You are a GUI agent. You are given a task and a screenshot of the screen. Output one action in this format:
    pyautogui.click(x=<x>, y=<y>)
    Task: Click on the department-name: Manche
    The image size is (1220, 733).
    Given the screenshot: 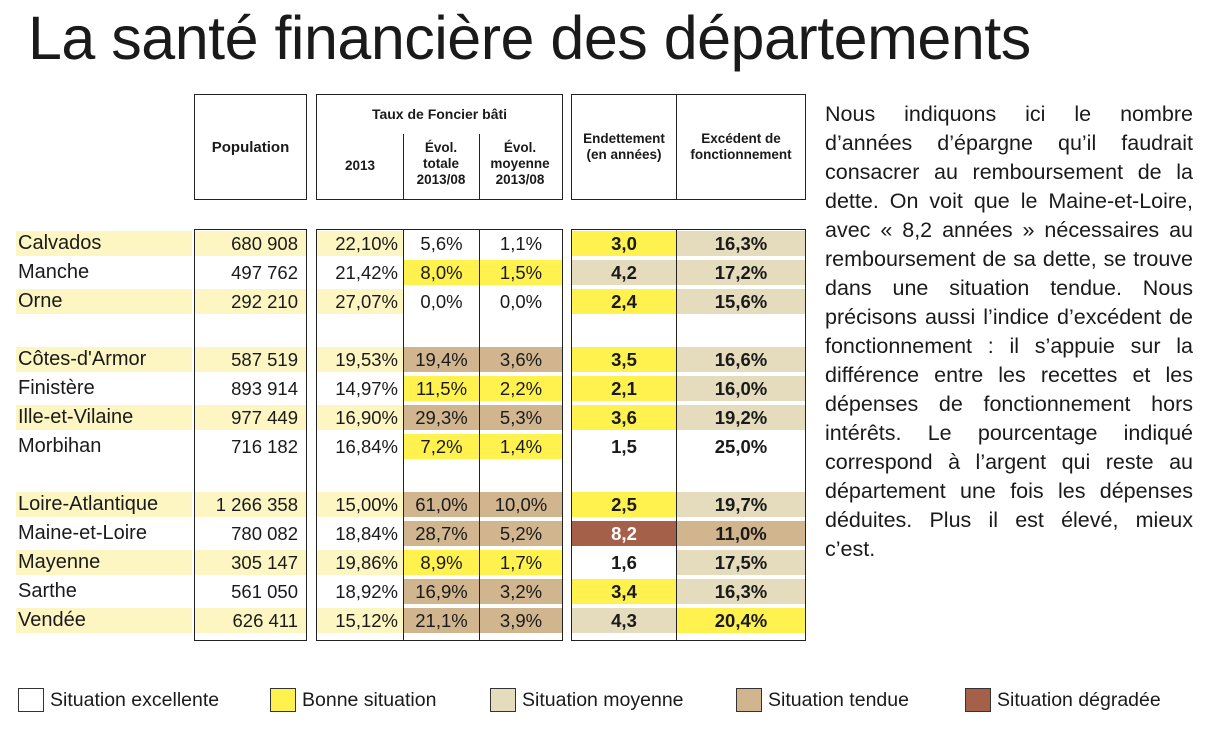 What is the action you would take?
    pyautogui.click(x=54, y=272)
    